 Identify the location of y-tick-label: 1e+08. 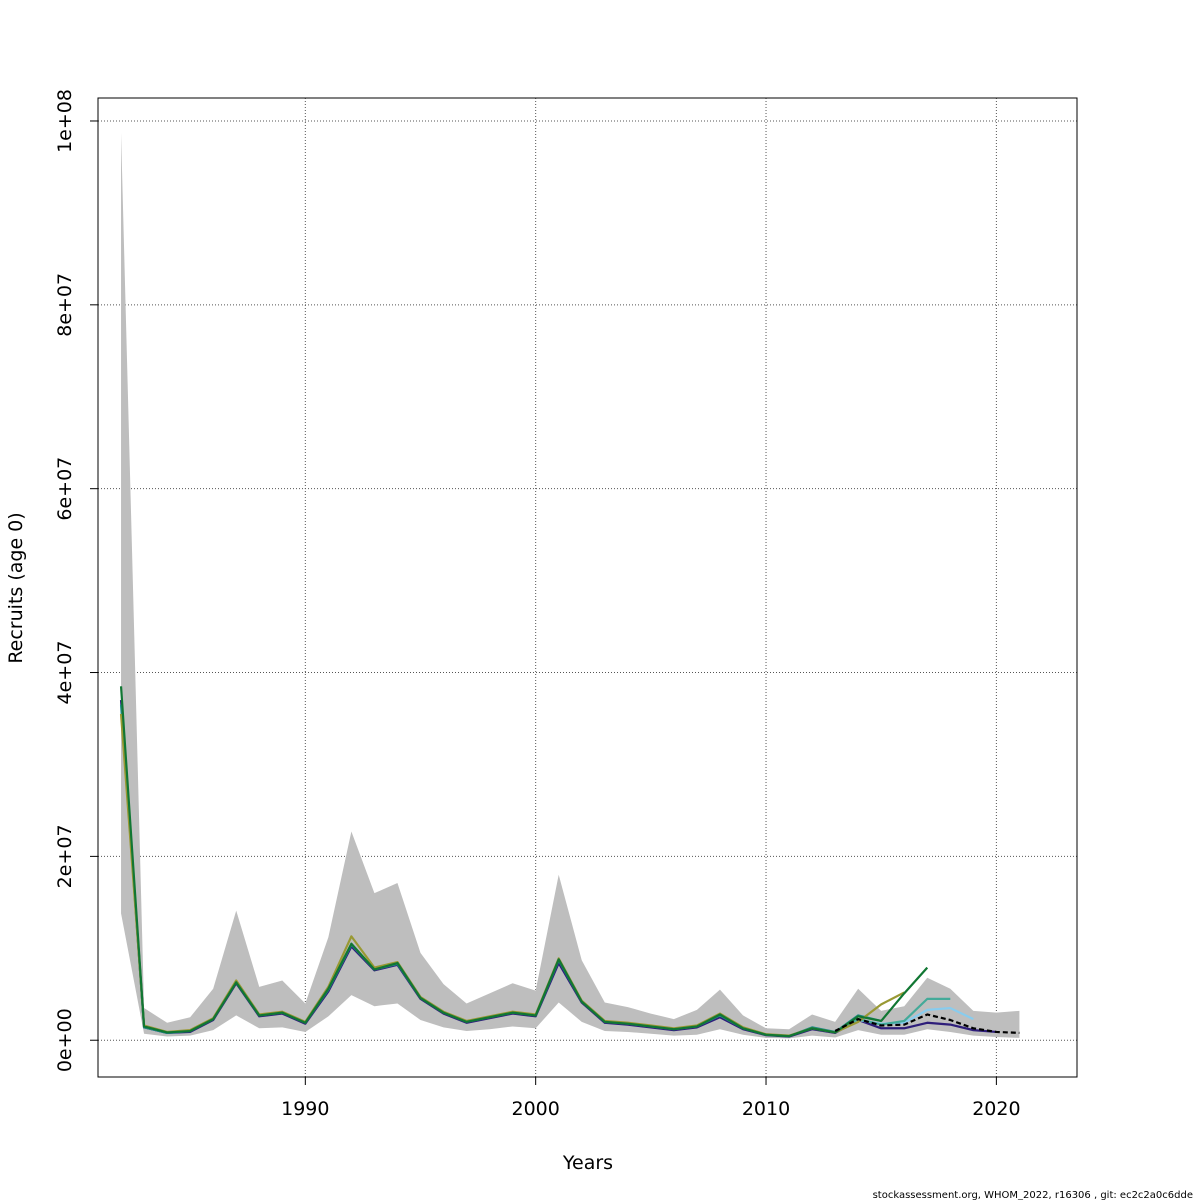
(65, 121).